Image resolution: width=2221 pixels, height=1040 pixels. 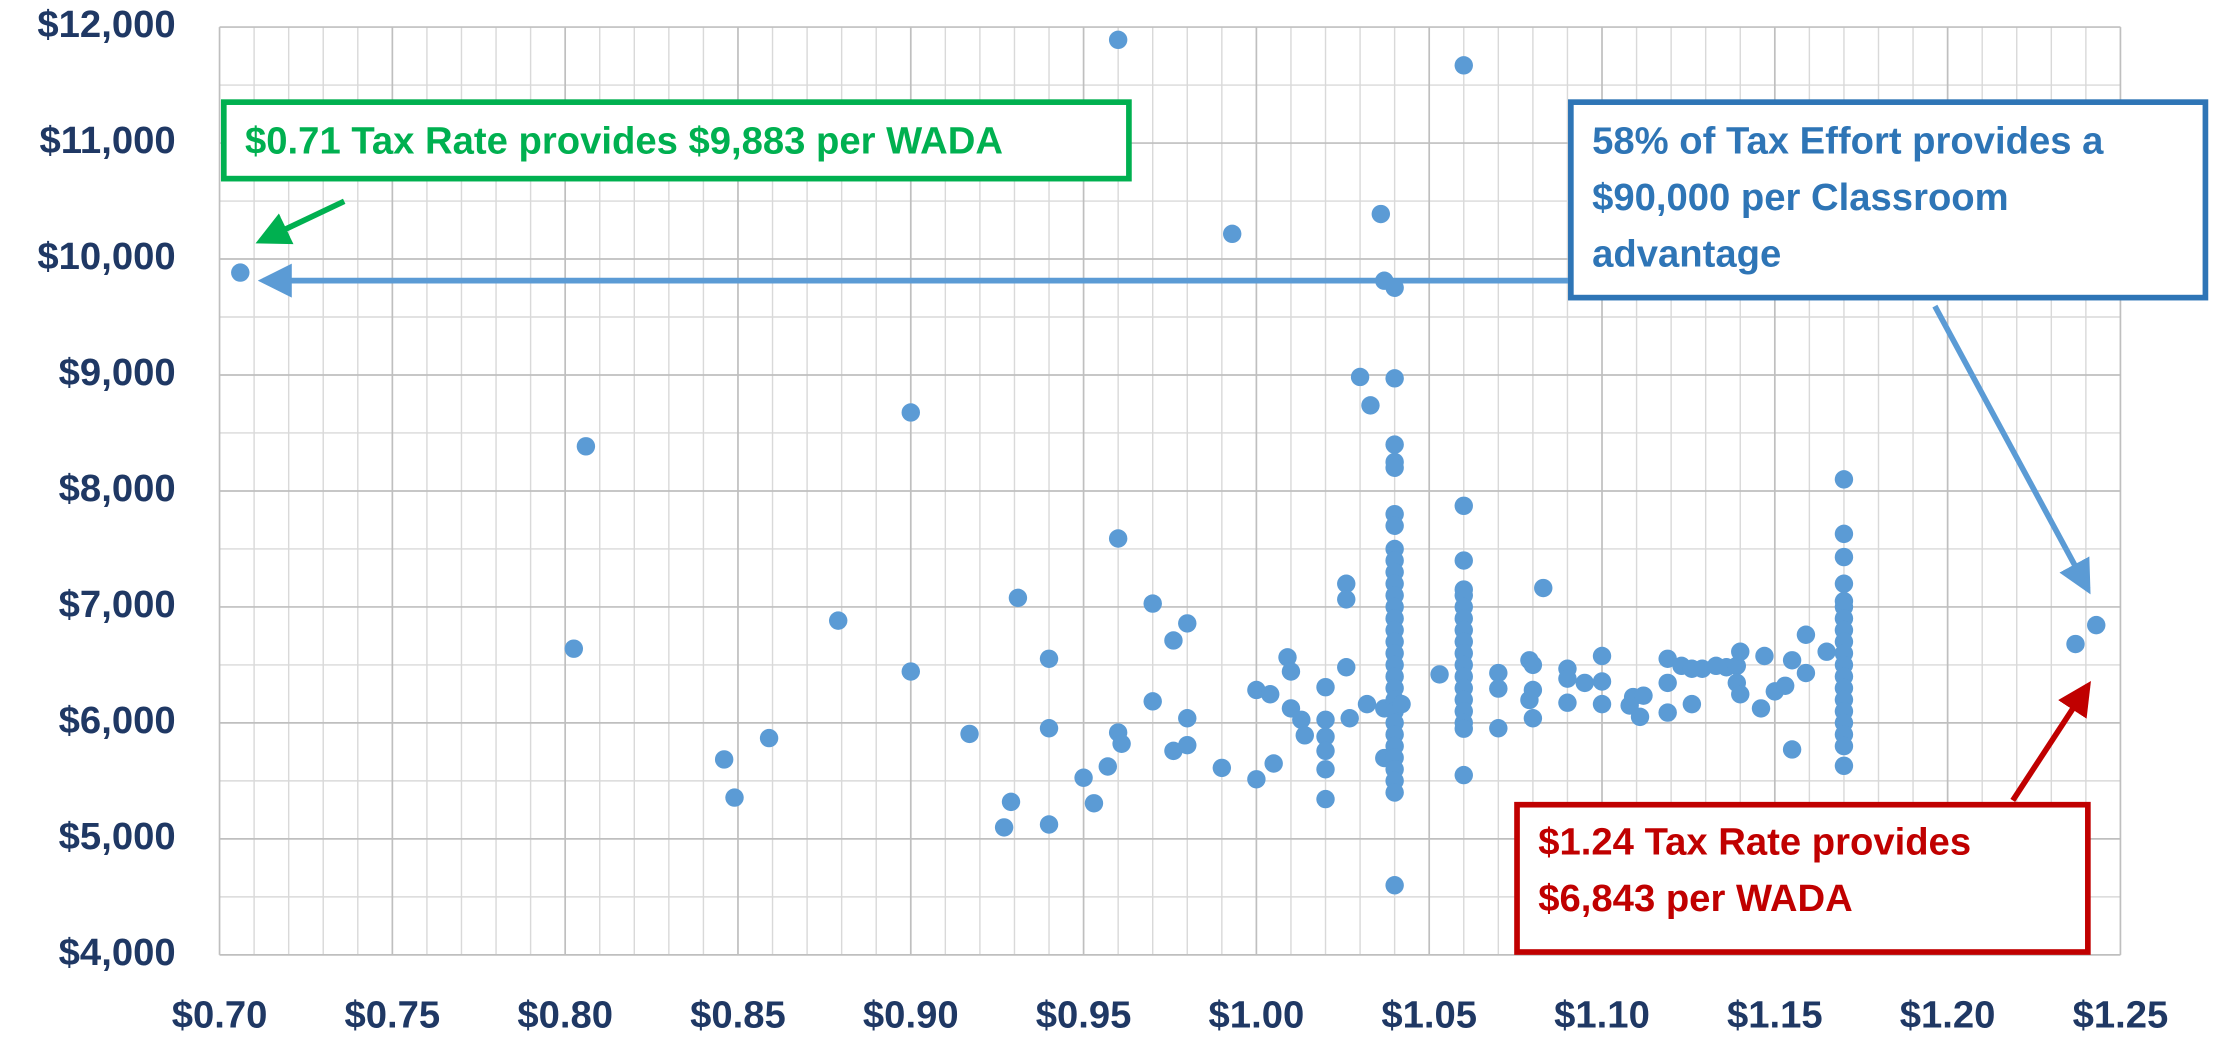 I want to click on annotation-text: $1.24 Tax Rate provides, so click(x=1754, y=841).